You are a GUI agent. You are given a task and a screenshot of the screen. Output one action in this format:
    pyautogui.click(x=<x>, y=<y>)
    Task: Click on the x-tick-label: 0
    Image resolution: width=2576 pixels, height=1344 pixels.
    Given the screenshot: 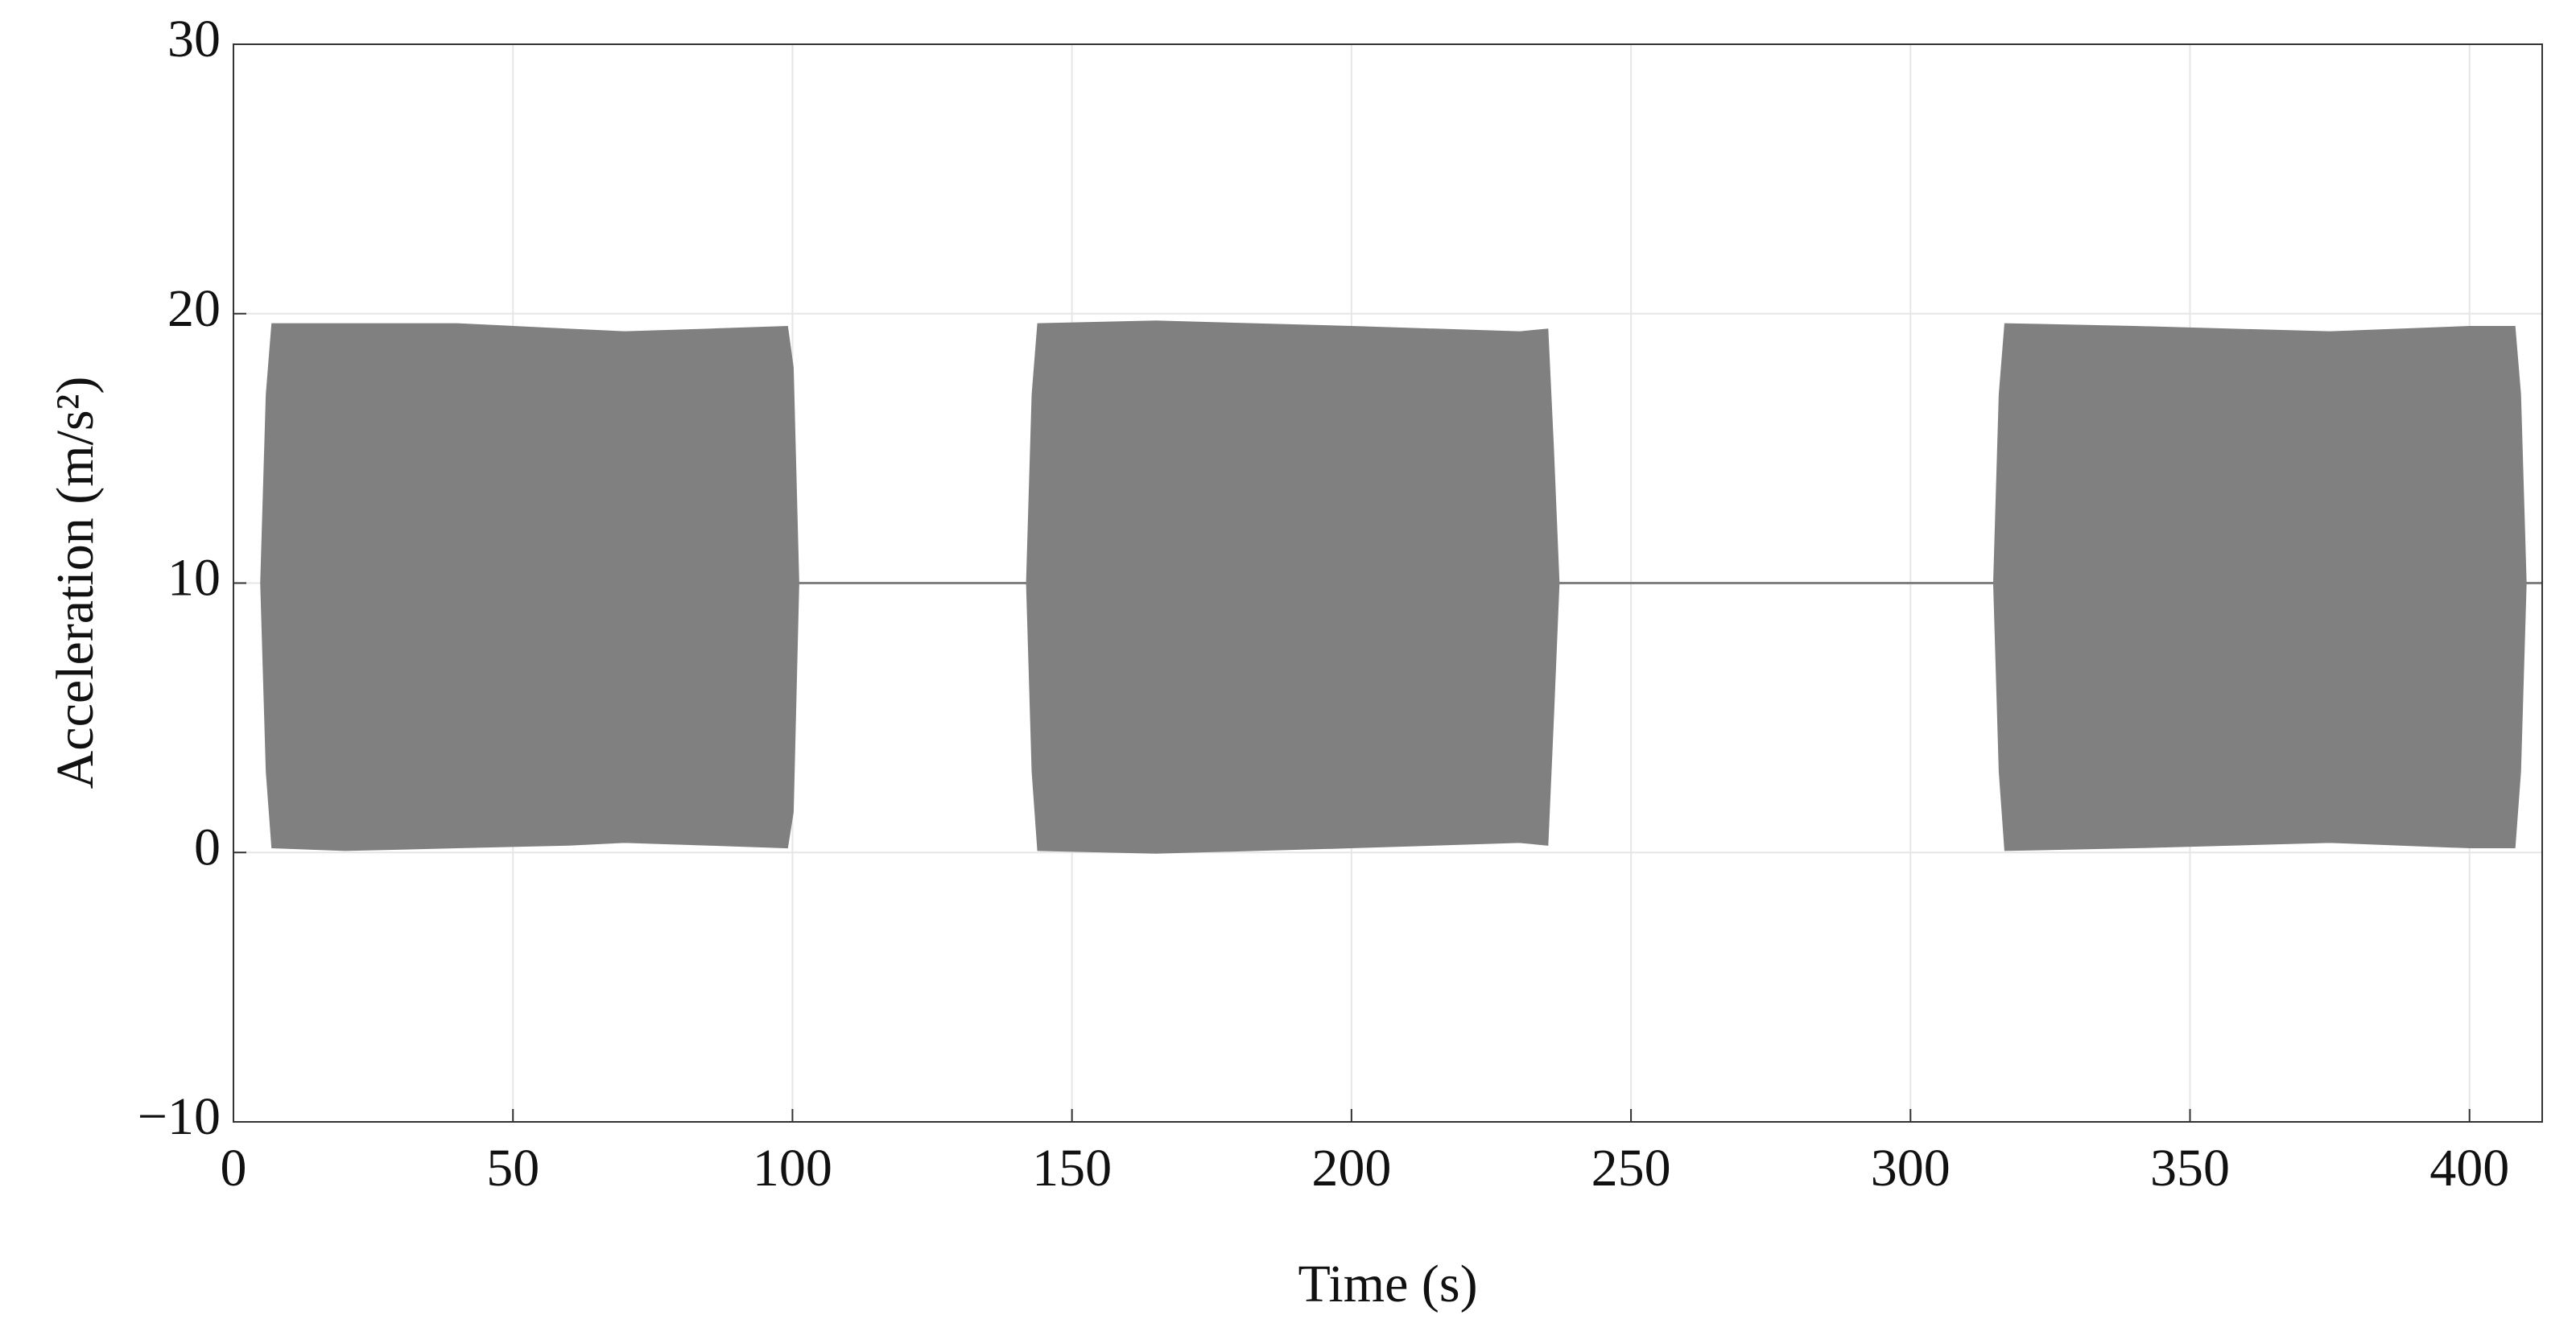 What is the action you would take?
    pyautogui.click(x=234, y=1168)
    